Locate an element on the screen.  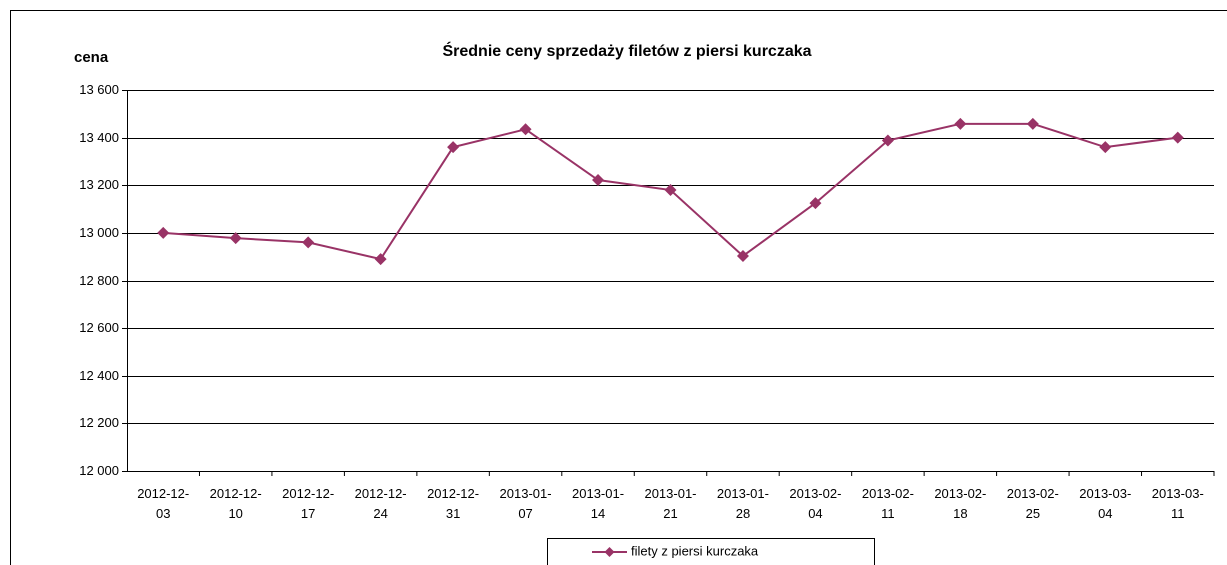
x-tick-label: 2013-01-21 is located at coordinates (670, 503).